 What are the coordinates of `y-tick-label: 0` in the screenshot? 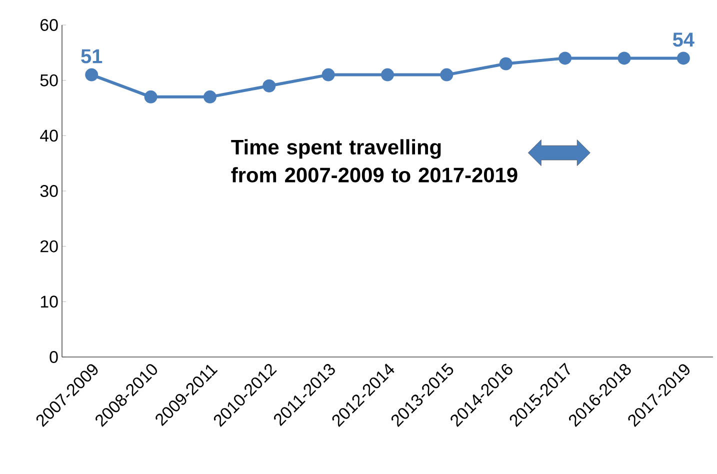 It's located at (54, 356).